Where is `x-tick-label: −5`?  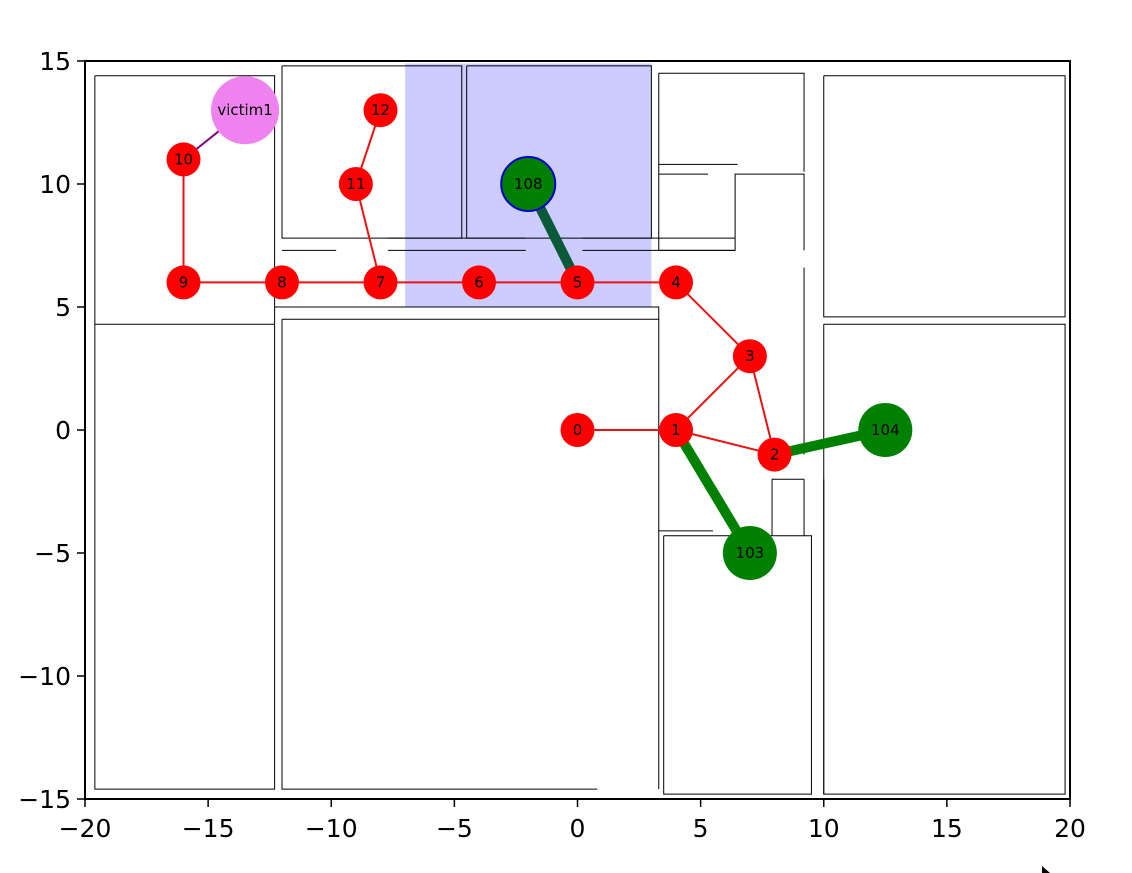
x-tick-label: −5 is located at coordinates (454, 828).